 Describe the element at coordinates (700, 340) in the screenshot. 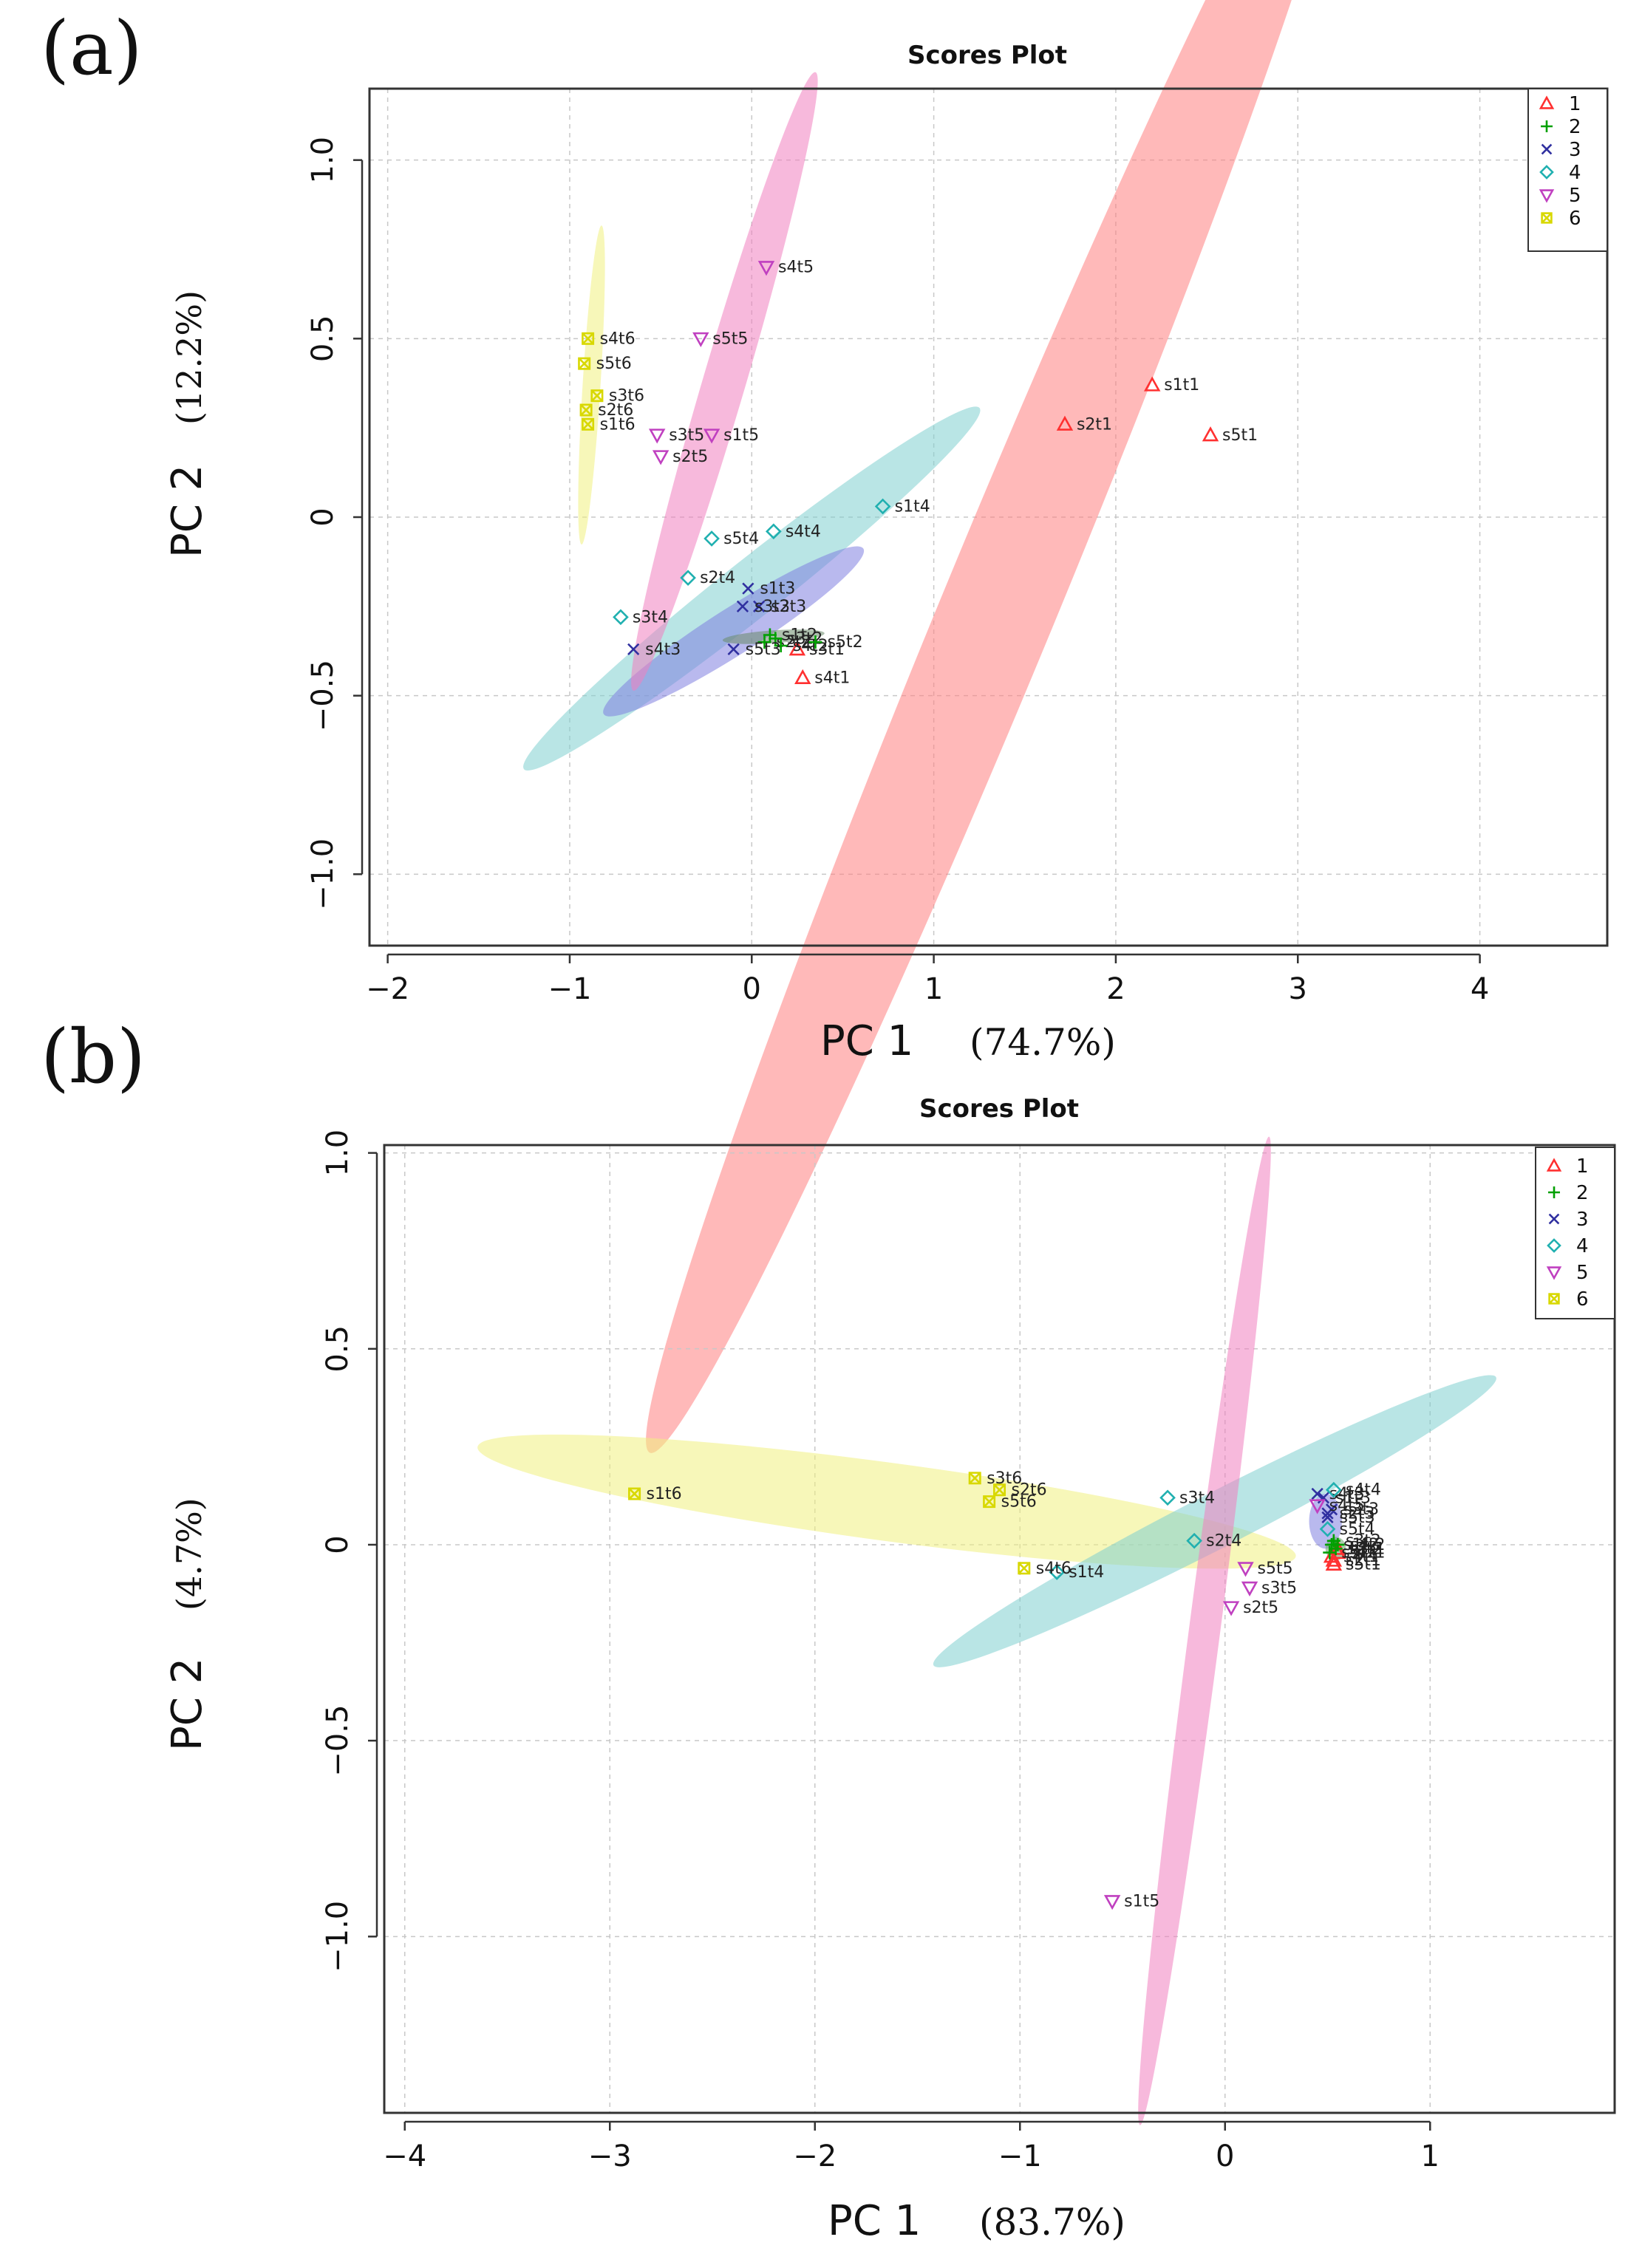

I see `point-s5t5-a` at that location.